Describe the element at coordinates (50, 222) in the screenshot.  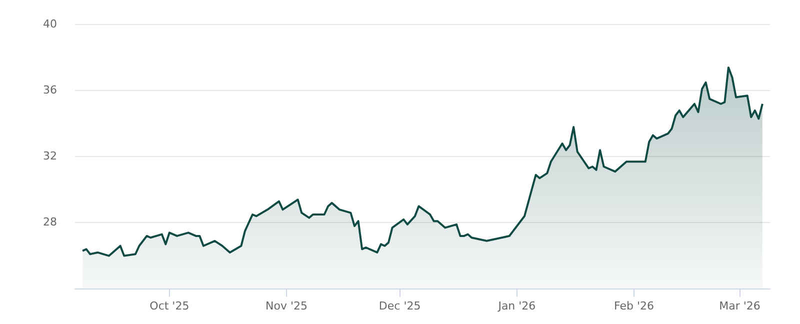
I see `y-tick-label: 28` at that location.